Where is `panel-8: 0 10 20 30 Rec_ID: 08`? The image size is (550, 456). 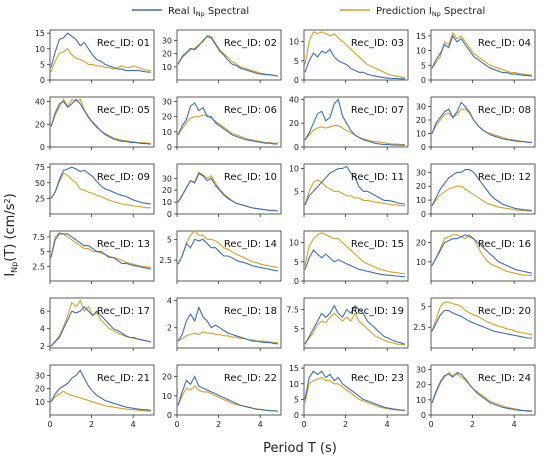 panel-8: 0 10 20 30 Rec_ID: 08 is located at coordinates (476, 124).